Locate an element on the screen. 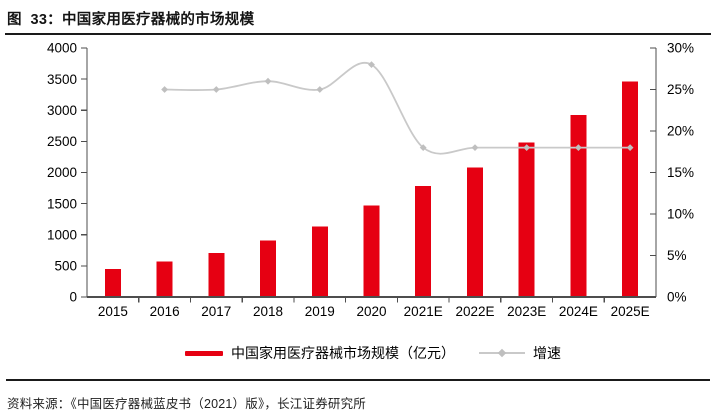  x-axis-label: 2025E is located at coordinates (630, 311).